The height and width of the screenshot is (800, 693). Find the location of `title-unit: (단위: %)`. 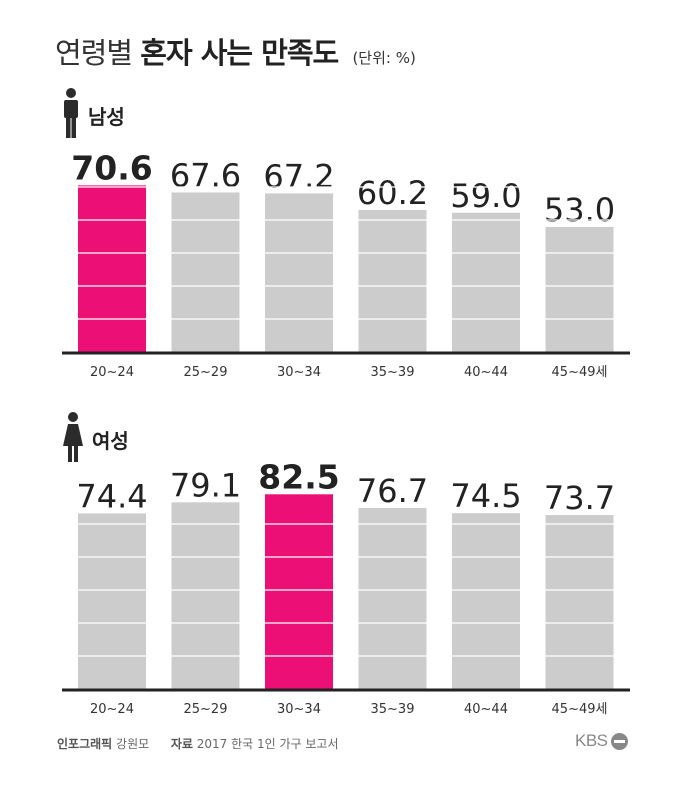

title-unit: (단위: %) is located at coordinates (384, 58).